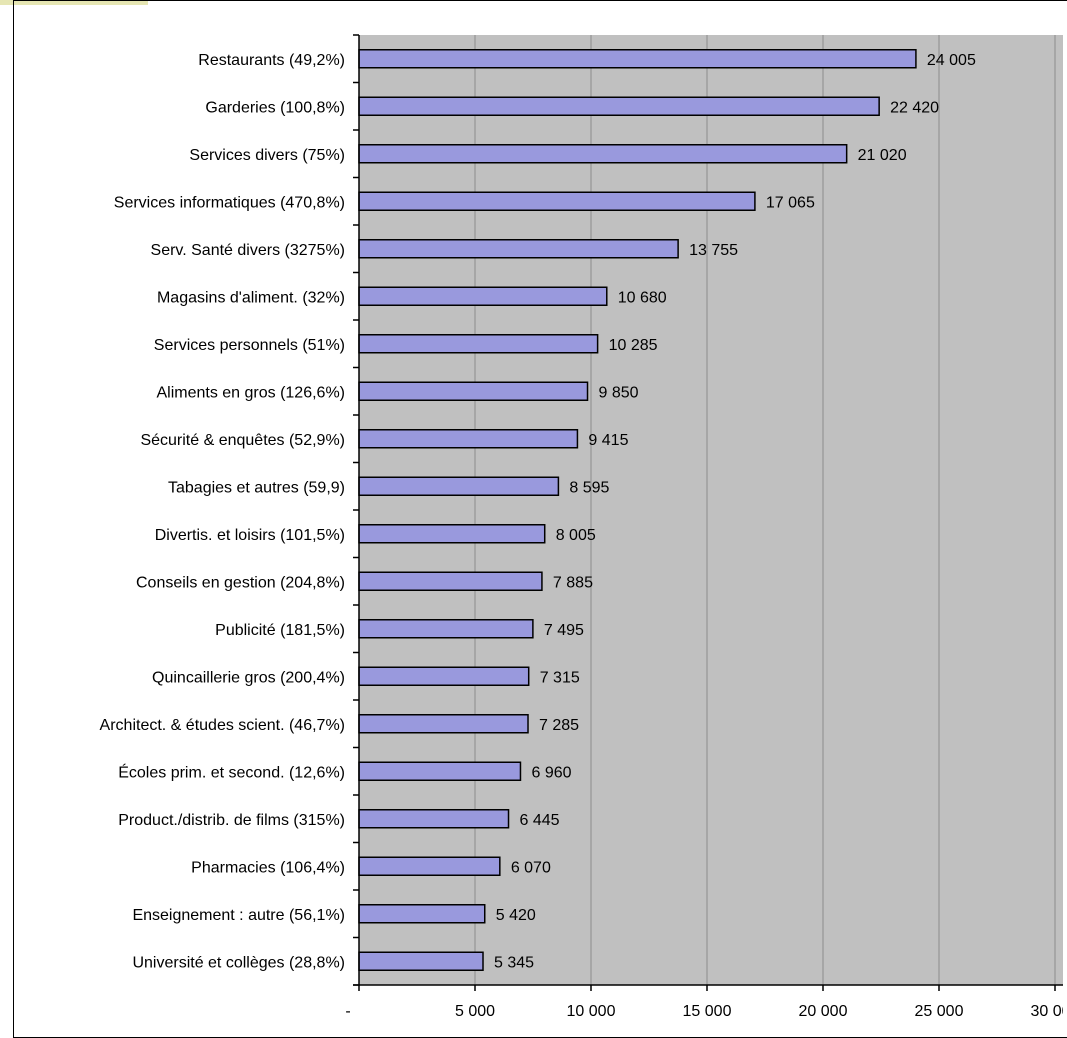  What do you see at coordinates (1049, 1011) in the screenshot?
I see `x-tick-label: 30 000` at bounding box center [1049, 1011].